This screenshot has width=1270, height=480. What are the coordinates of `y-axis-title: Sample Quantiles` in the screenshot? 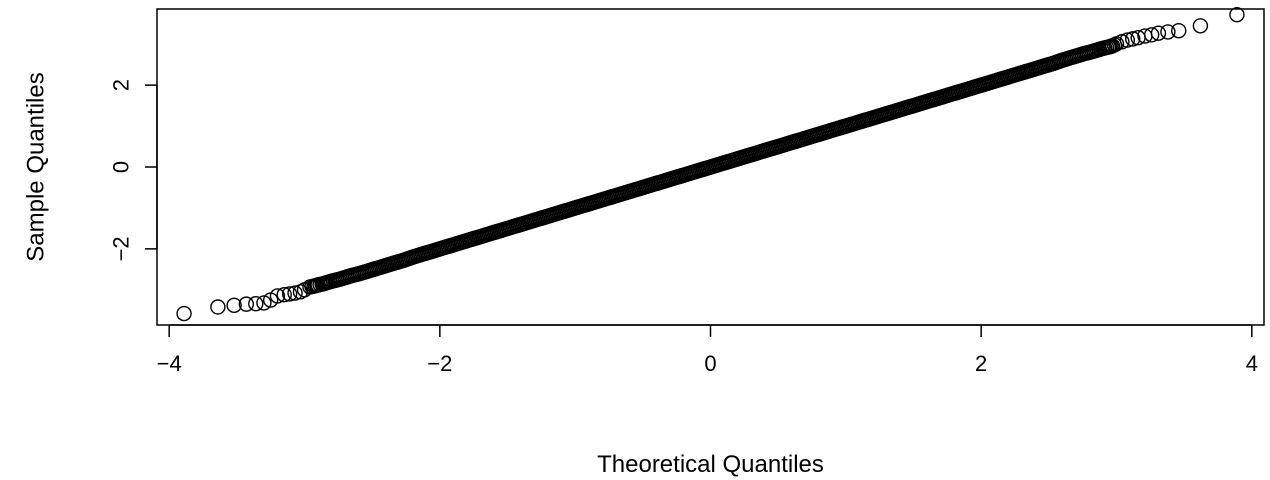 It's located at (36, 166).